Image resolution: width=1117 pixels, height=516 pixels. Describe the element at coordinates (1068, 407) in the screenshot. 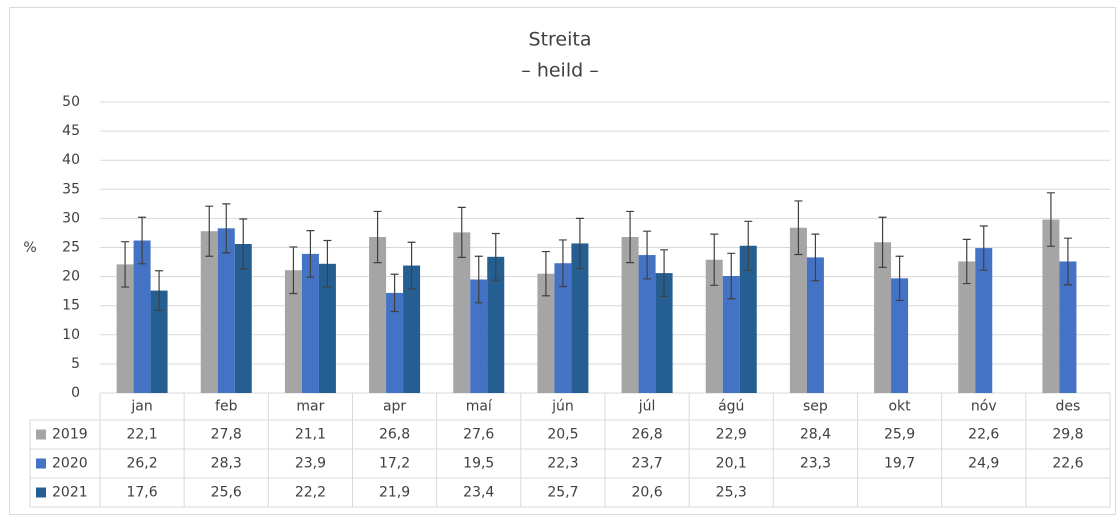

I see `x-tick-label: des` at that location.